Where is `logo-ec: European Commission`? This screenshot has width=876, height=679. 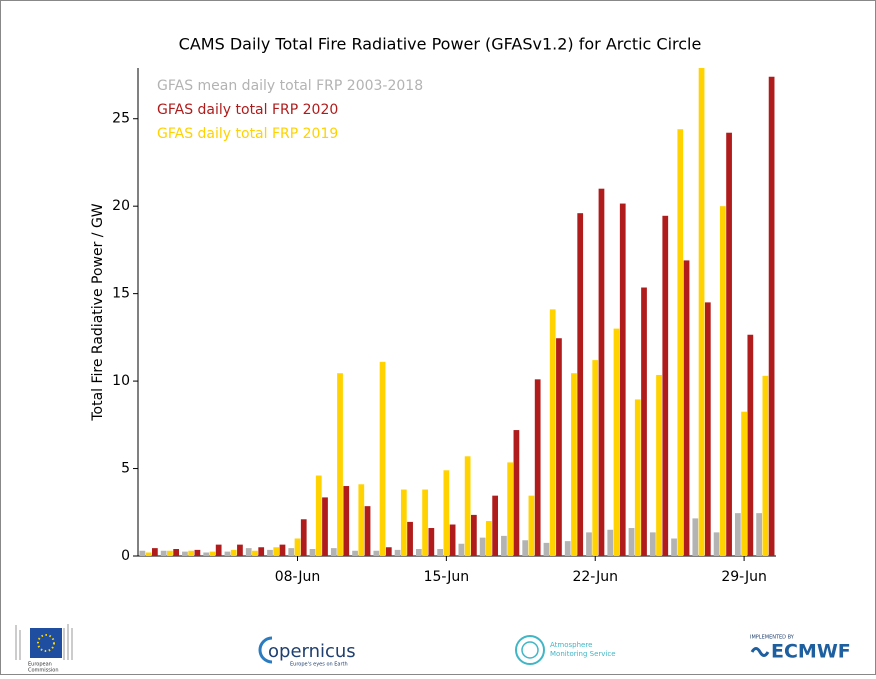
logo-ec: European Commission is located at coordinates (44, 649).